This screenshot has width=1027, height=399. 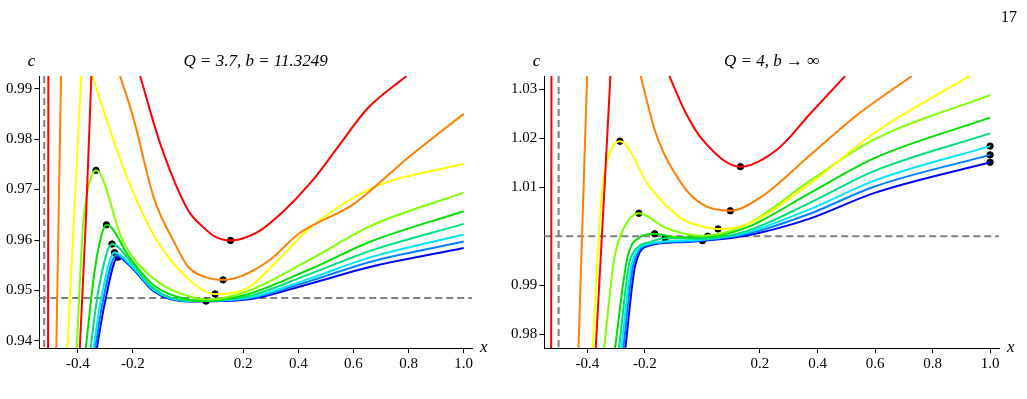 What do you see at coordinates (256, 60) in the screenshot?
I see `chart-title: Q = 3.7, b = 11.3249` at bounding box center [256, 60].